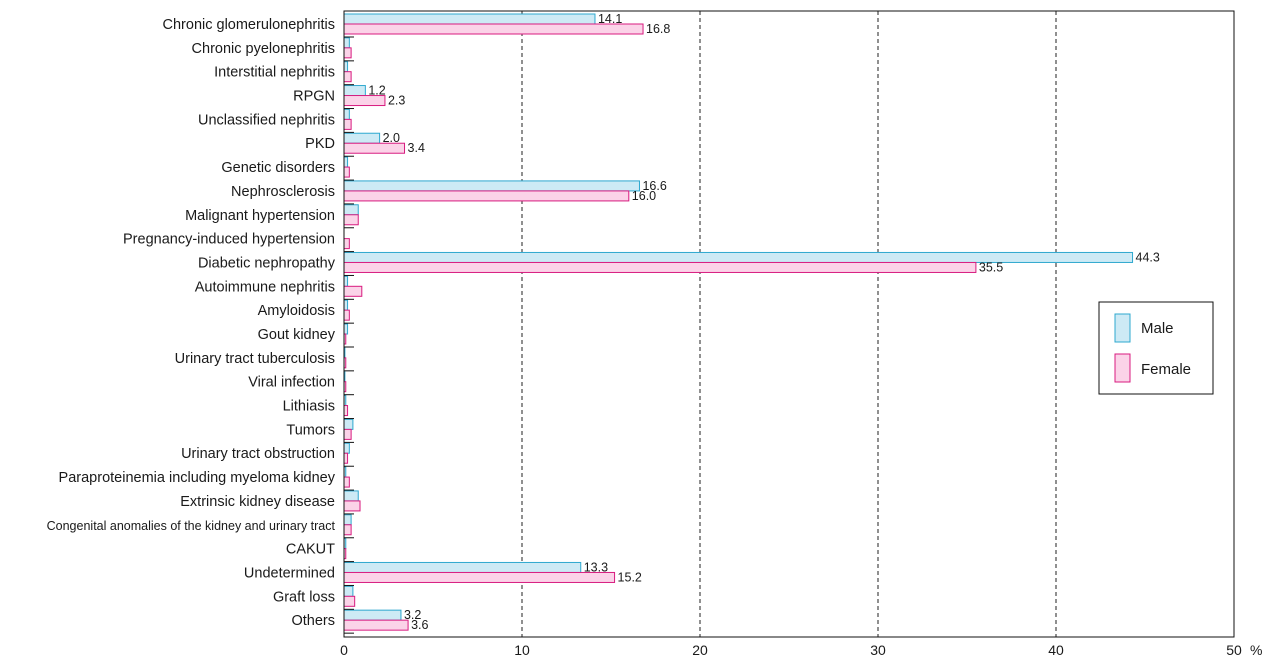 The image size is (1266, 657). What do you see at coordinates (289, 573) in the screenshot?
I see `category-label: Undetermined` at bounding box center [289, 573].